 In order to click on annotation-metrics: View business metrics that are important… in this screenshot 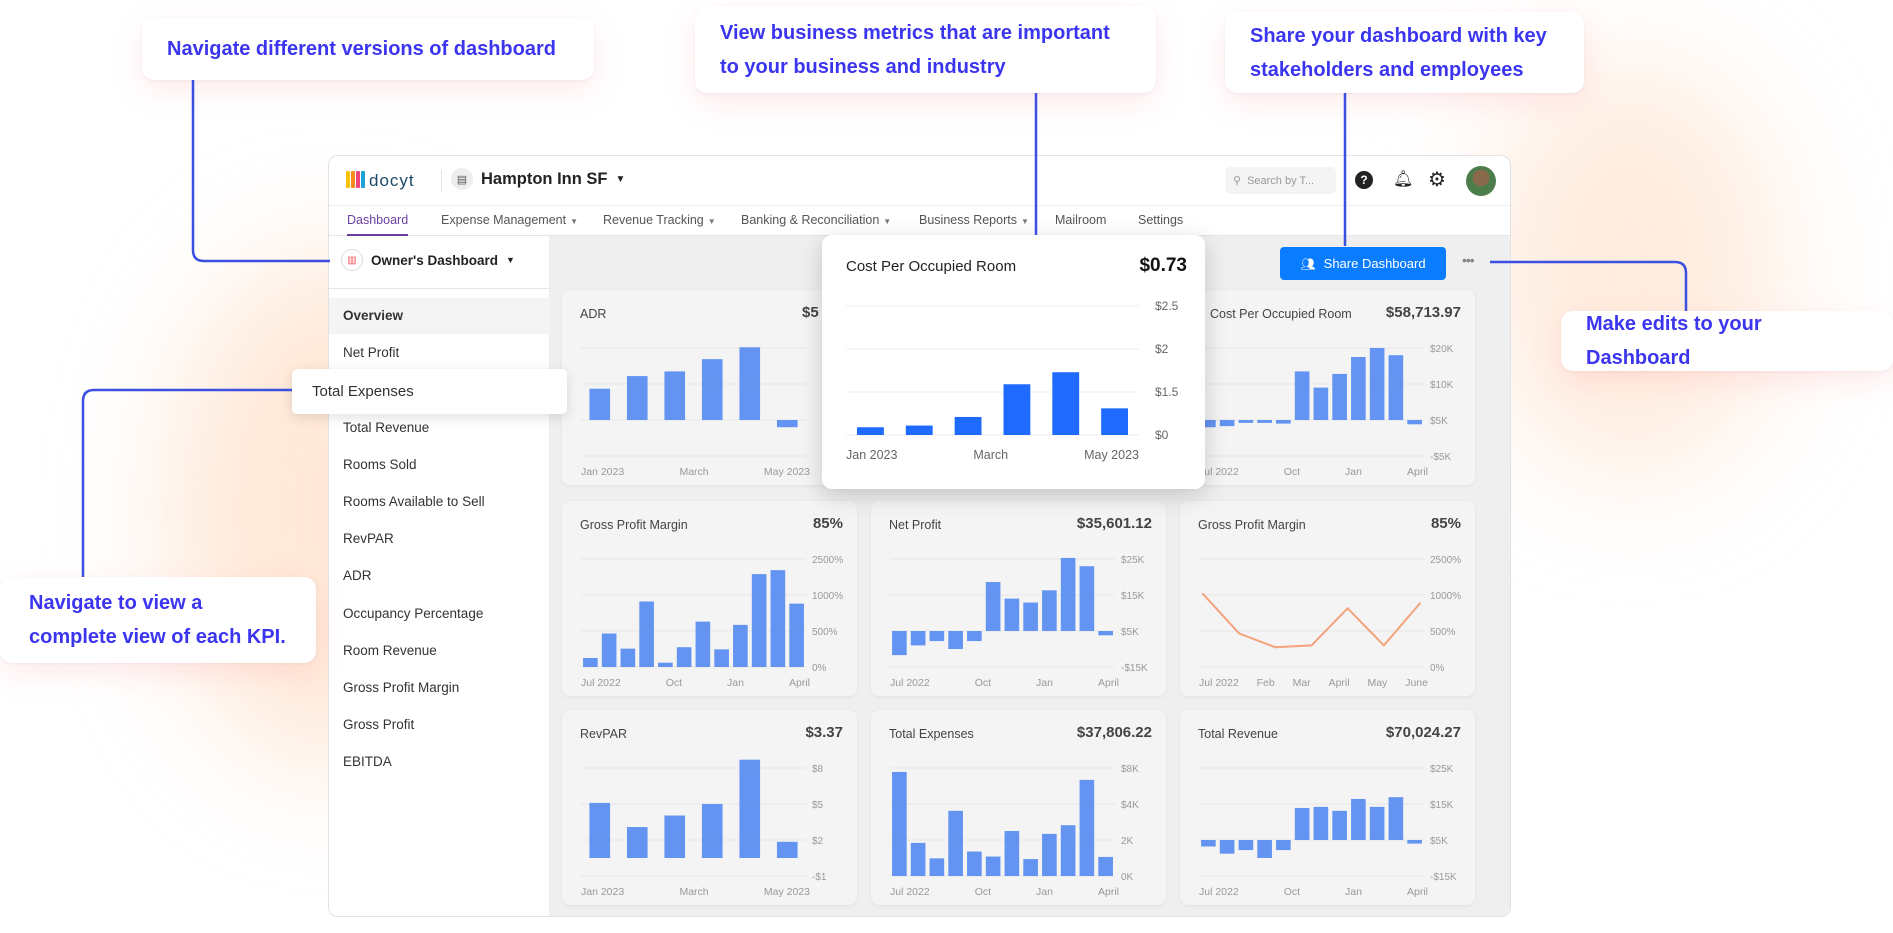, I will do `click(925, 49)`.